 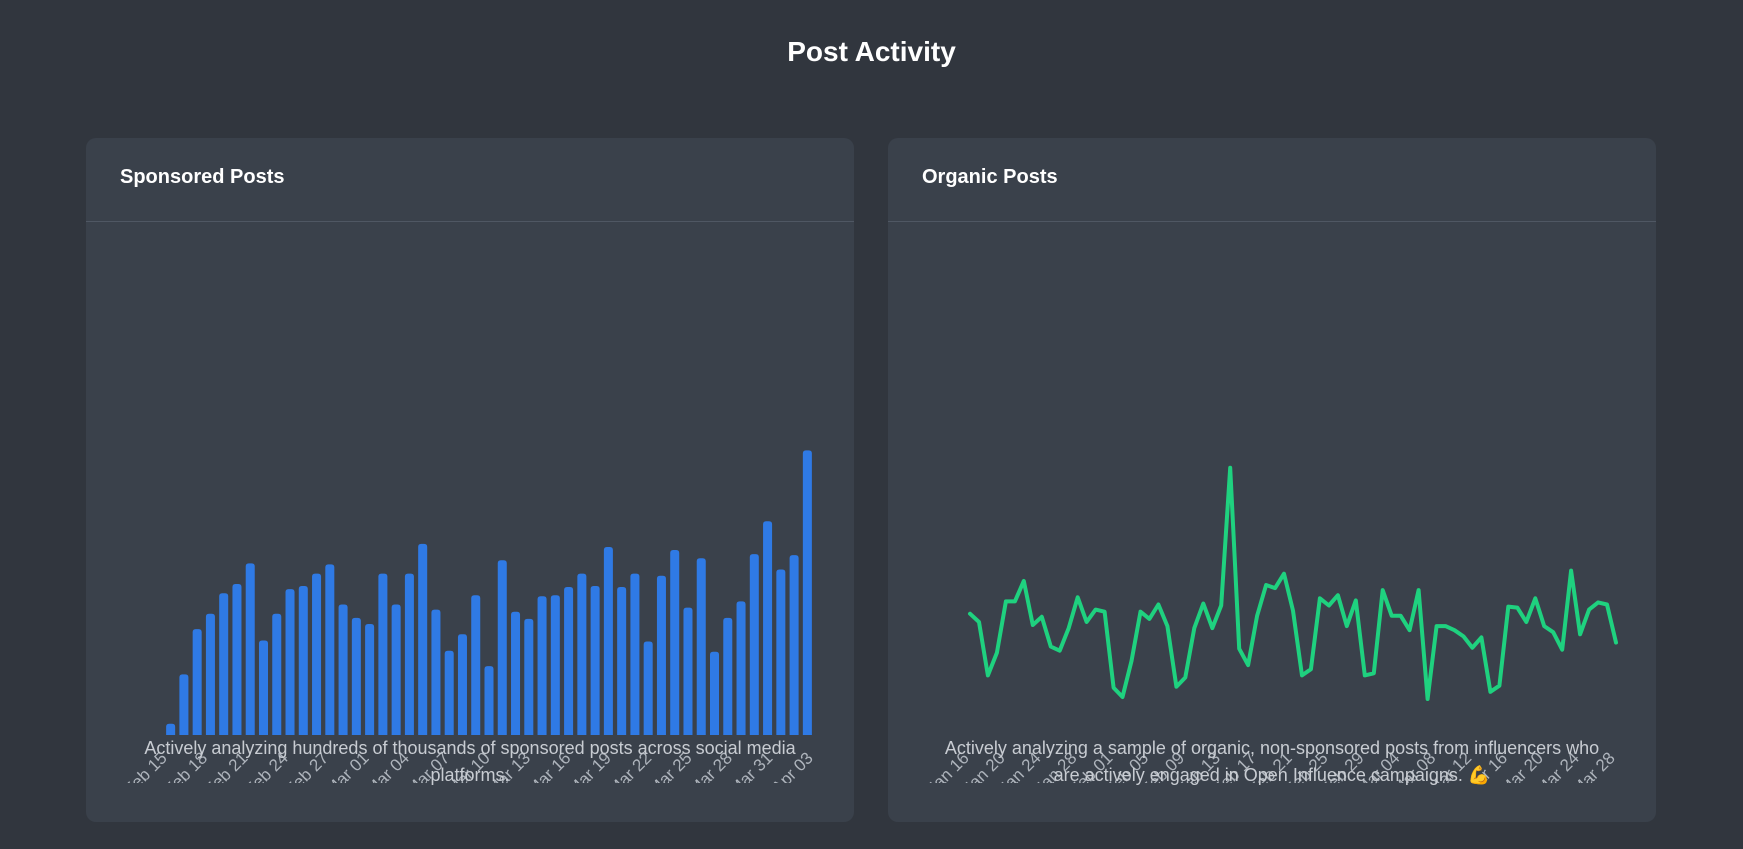 What do you see at coordinates (871, 51) in the screenshot?
I see `page-title: Post Activity` at bounding box center [871, 51].